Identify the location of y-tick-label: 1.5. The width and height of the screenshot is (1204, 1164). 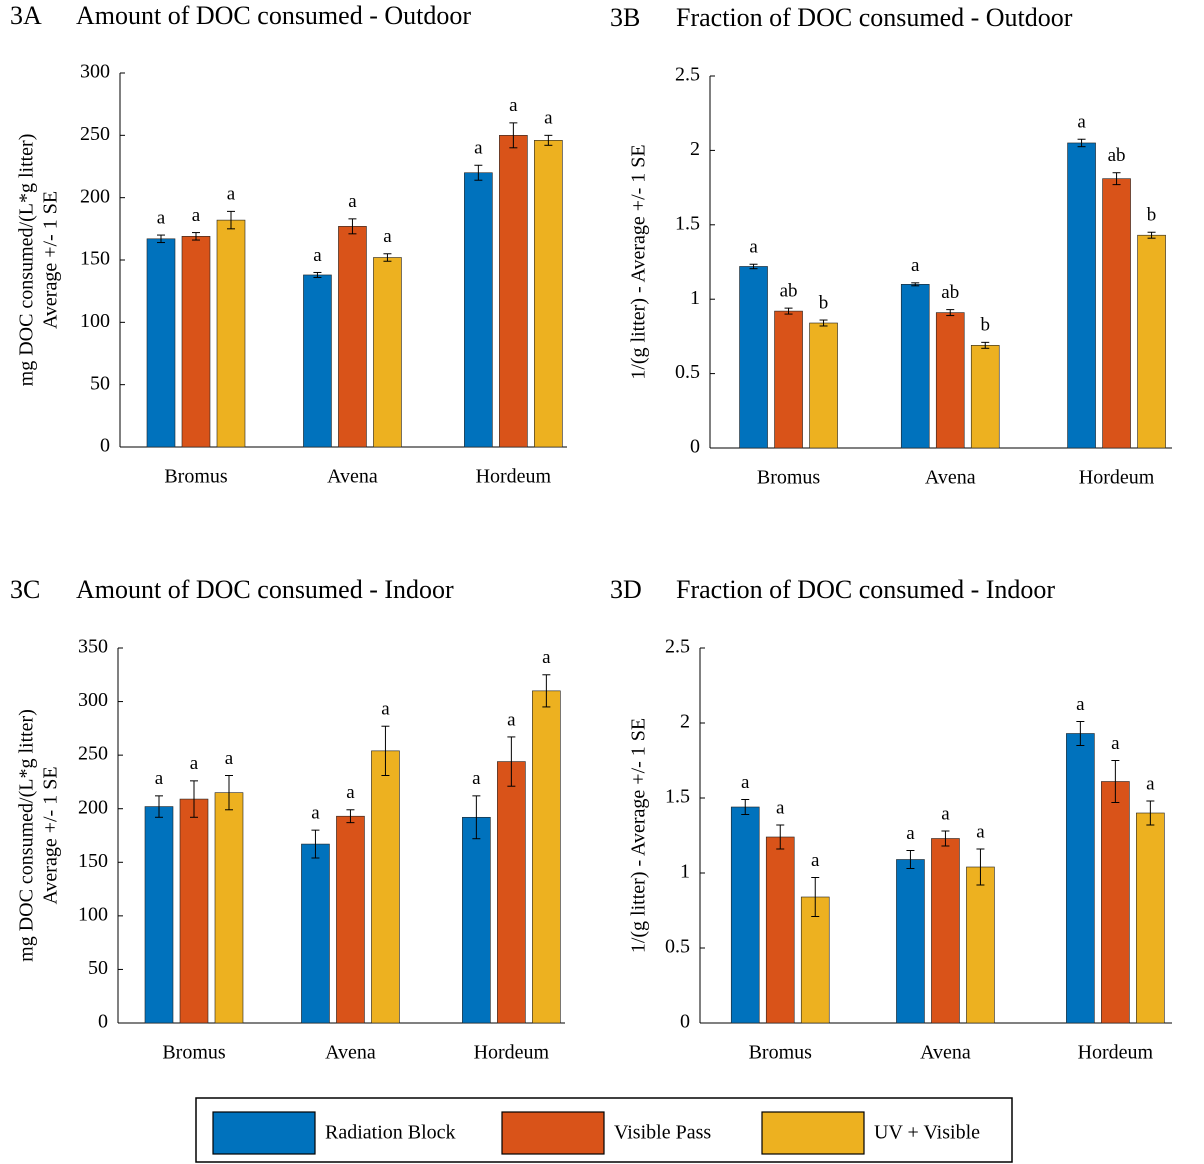
(677, 797).